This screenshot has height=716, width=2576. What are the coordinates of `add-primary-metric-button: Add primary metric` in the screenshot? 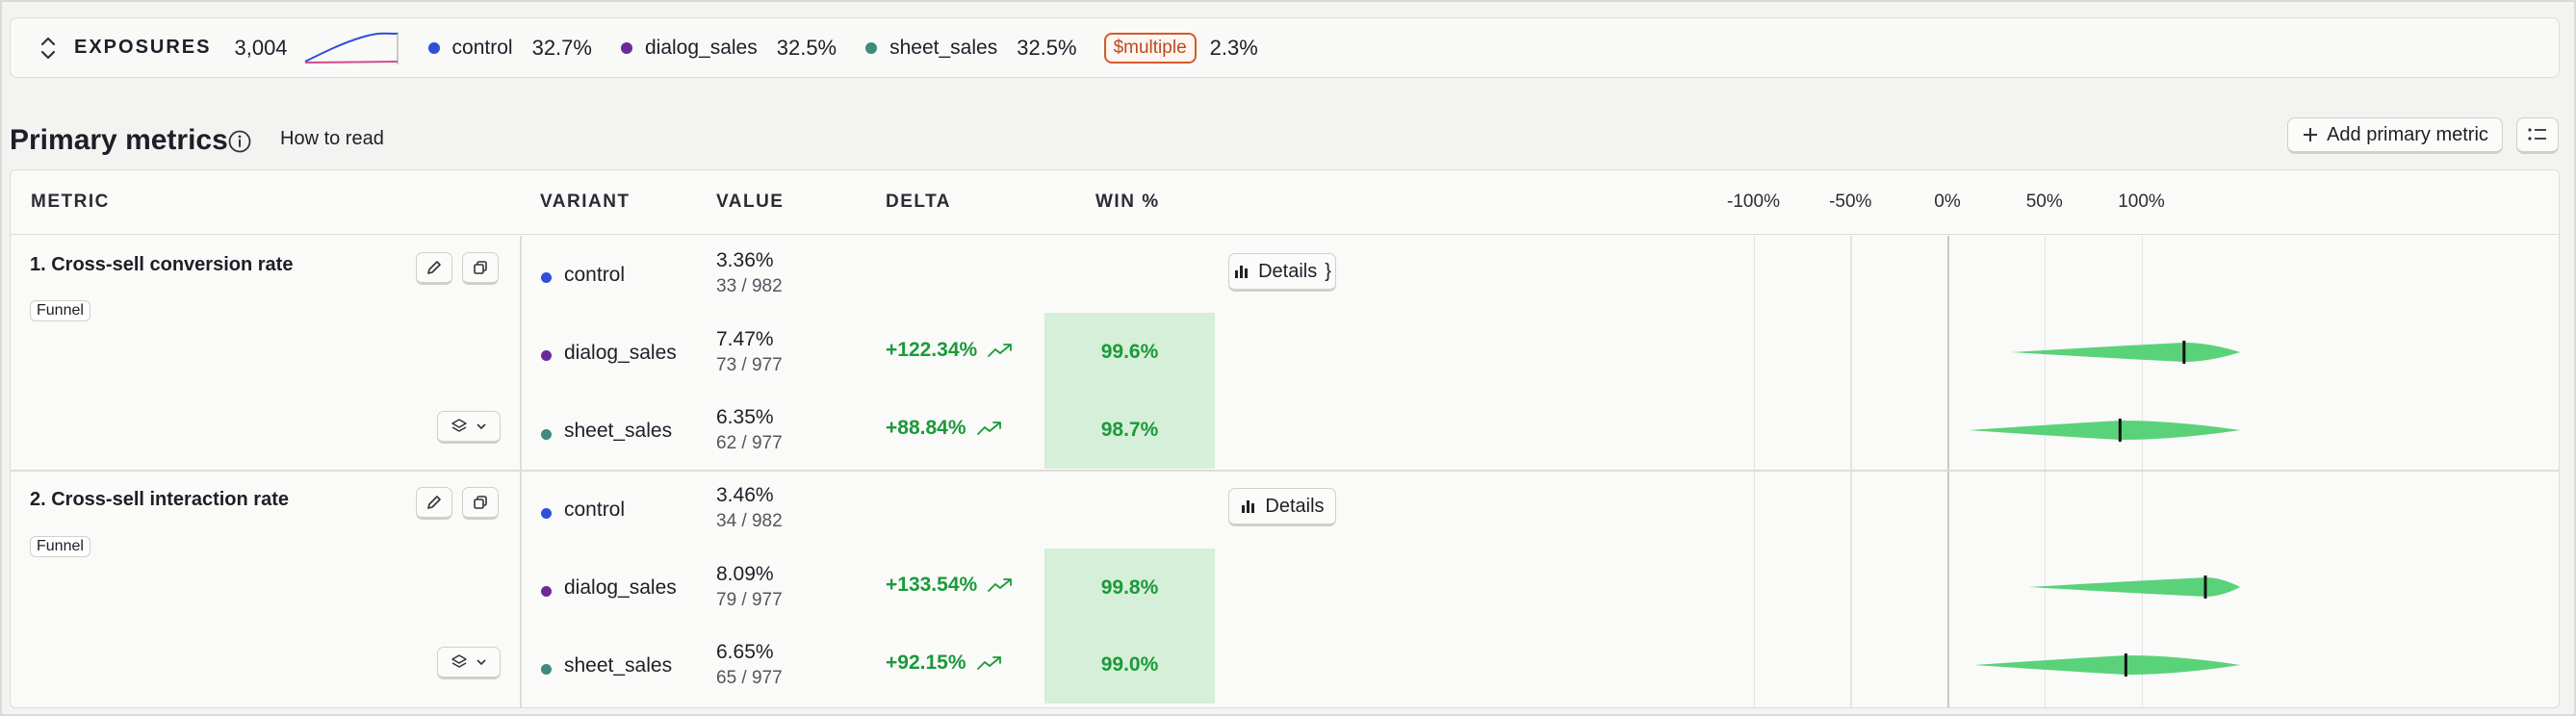 It's located at (2395, 135).